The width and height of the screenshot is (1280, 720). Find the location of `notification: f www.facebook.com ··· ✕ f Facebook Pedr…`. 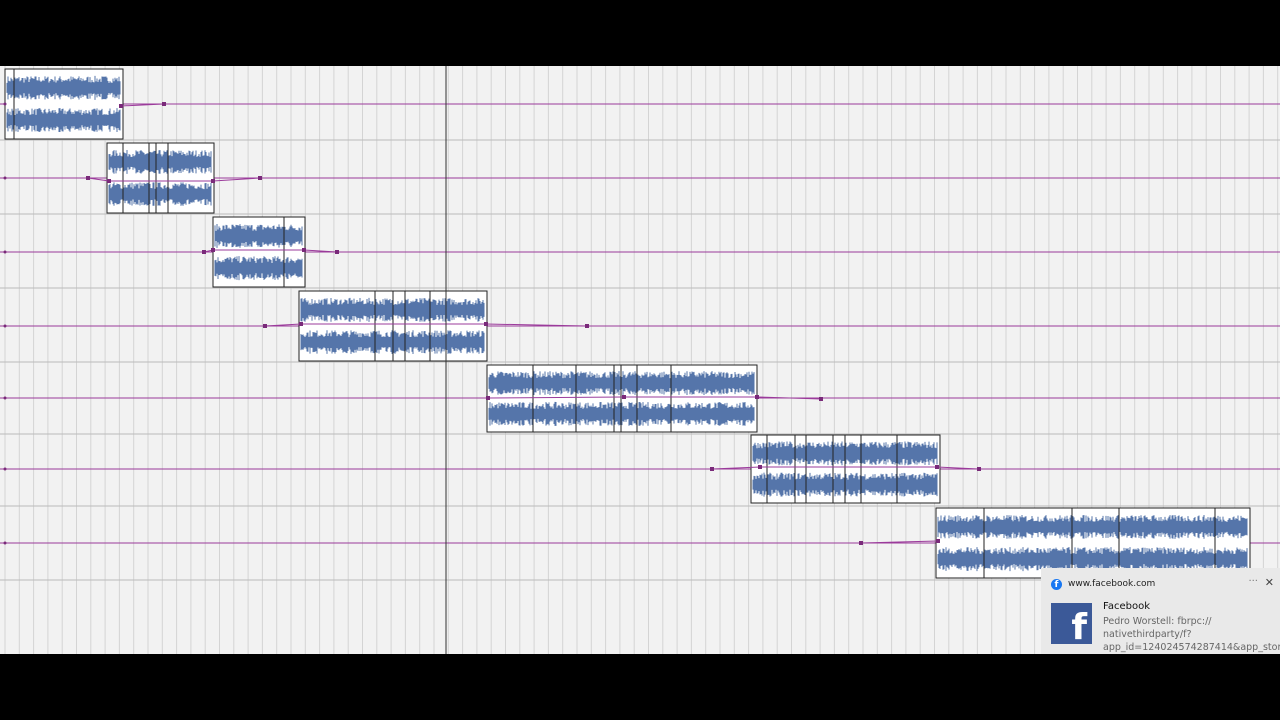

notification: f www.facebook.com ··· ✕ f Facebook Pedr… is located at coordinates (1160, 611).